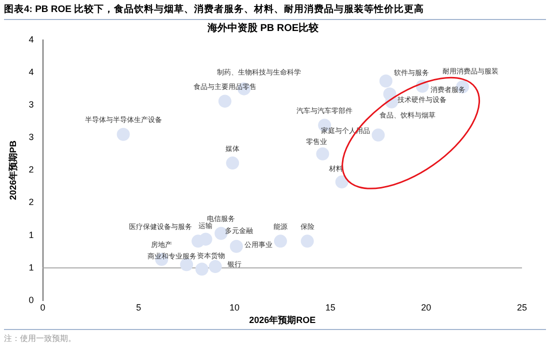 The width and height of the screenshot is (550, 353). Describe the element at coordinates (282, 320) in the screenshot. I see `x-axis-title: 2026年预期ROE` at that location.